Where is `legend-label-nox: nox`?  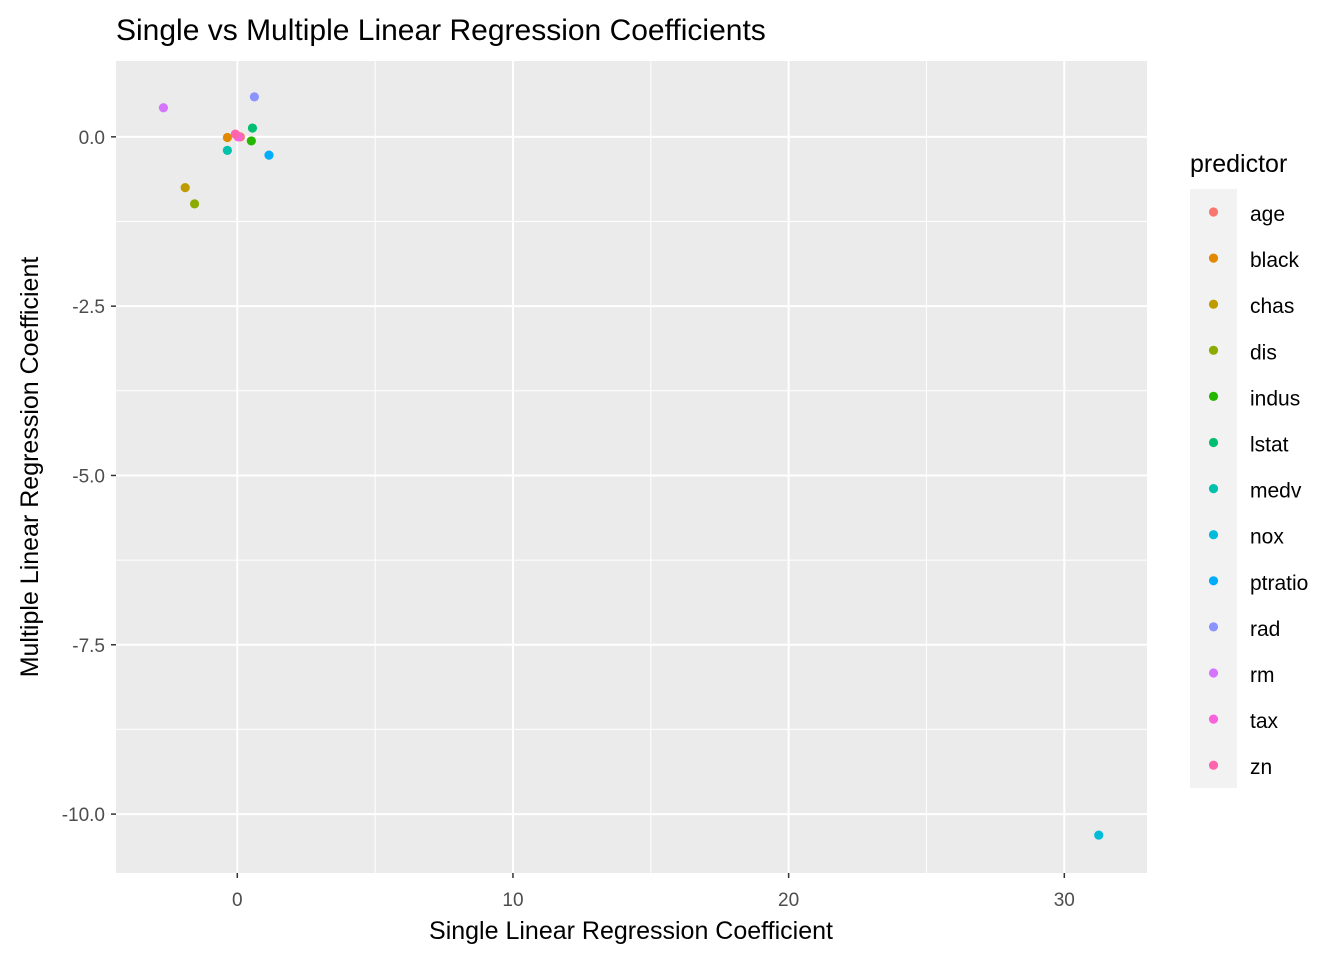
legend-label-nox: nox is located at coordinates (1267, 537).